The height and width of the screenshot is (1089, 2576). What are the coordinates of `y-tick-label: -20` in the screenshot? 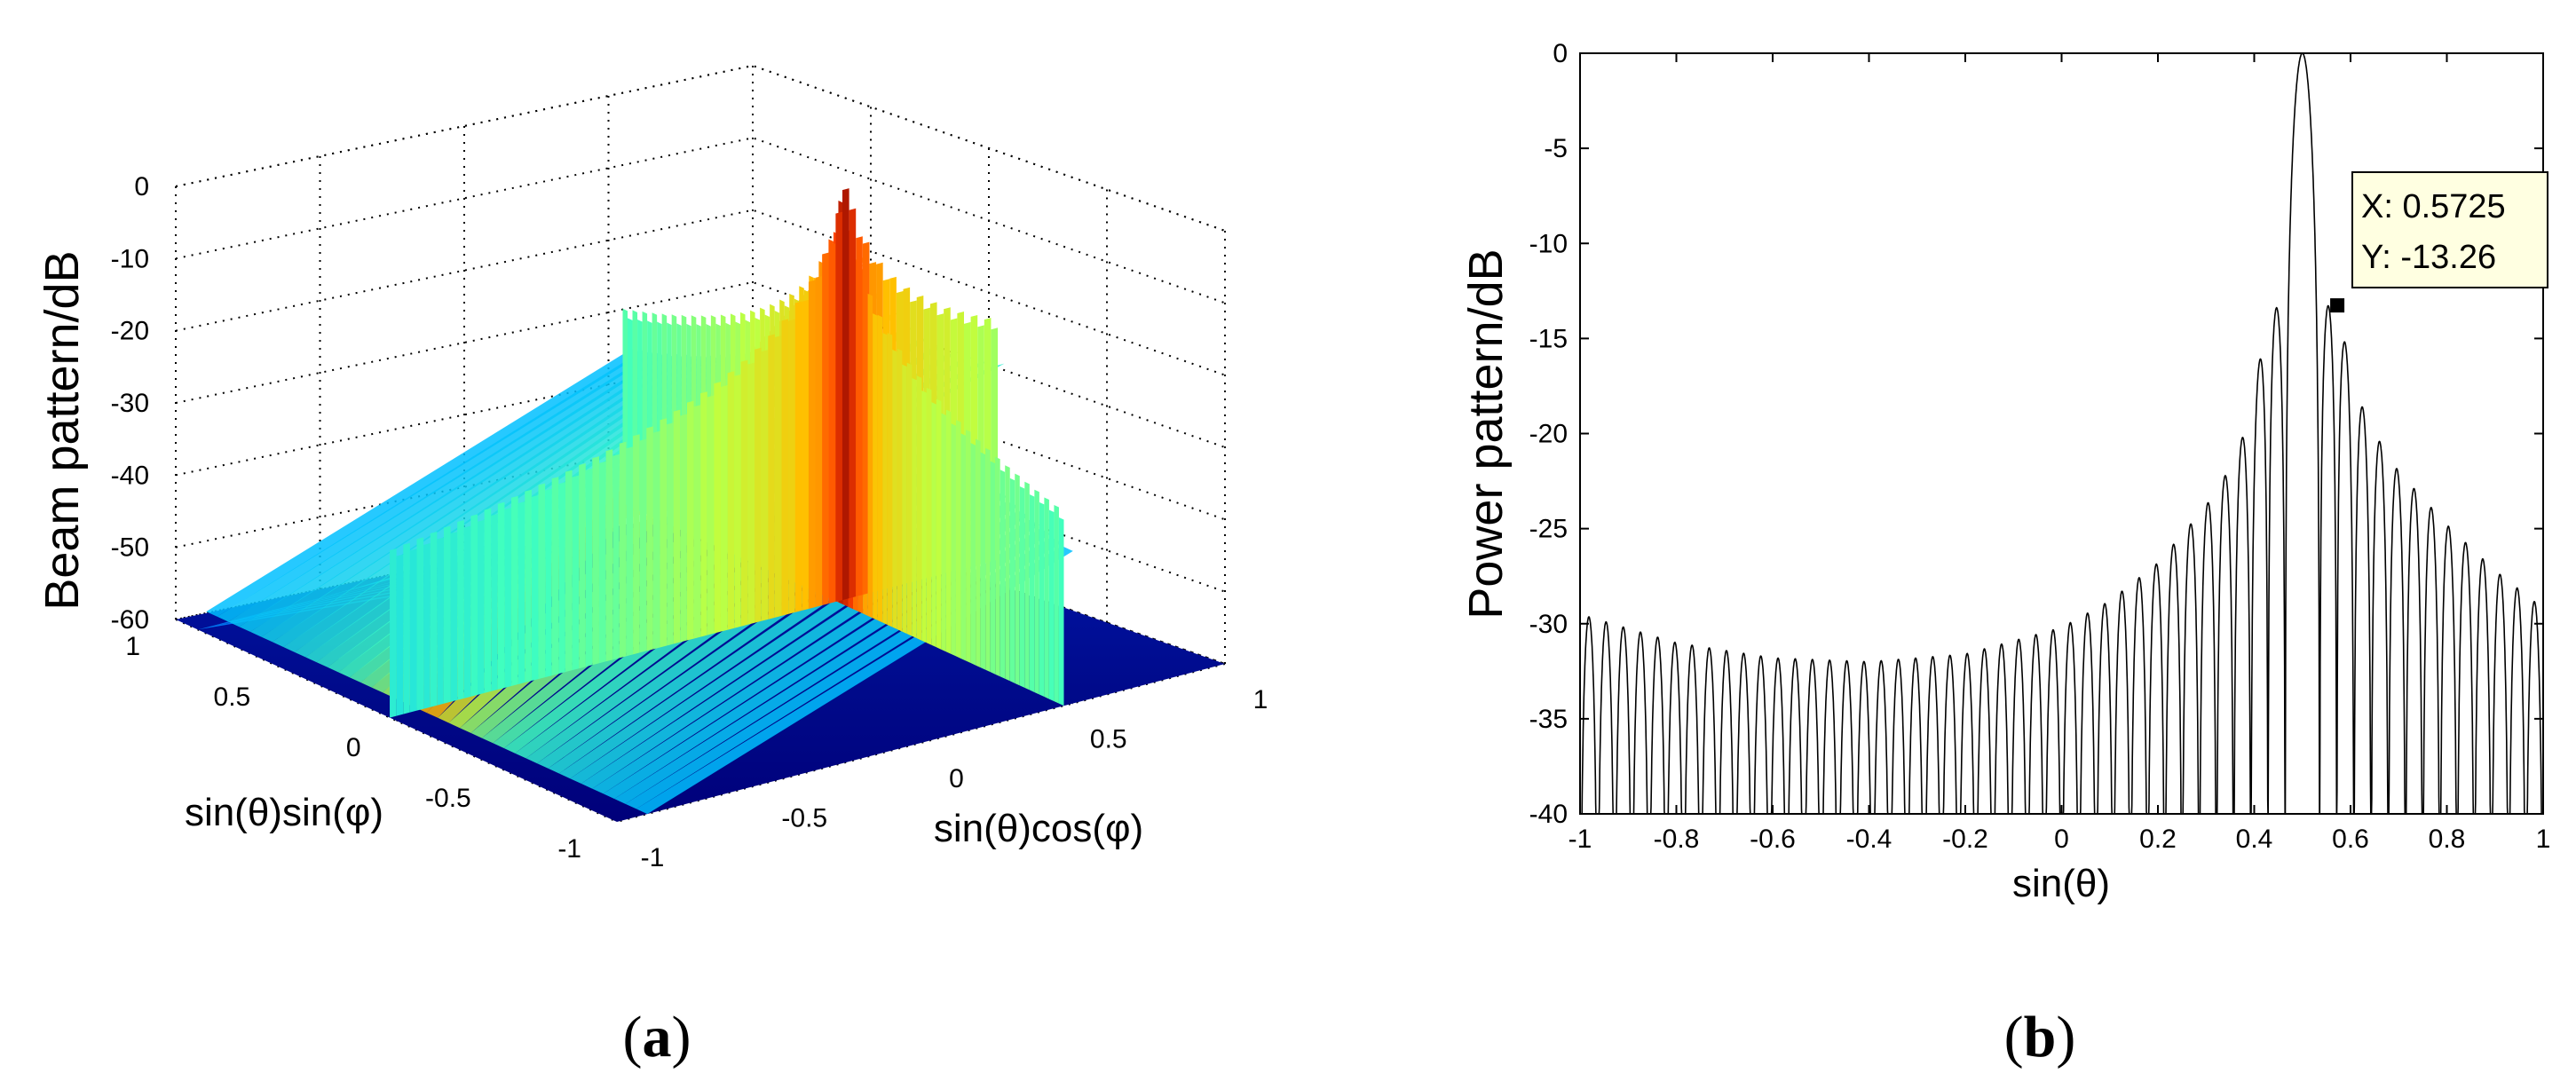 It's located at (1548, 434).